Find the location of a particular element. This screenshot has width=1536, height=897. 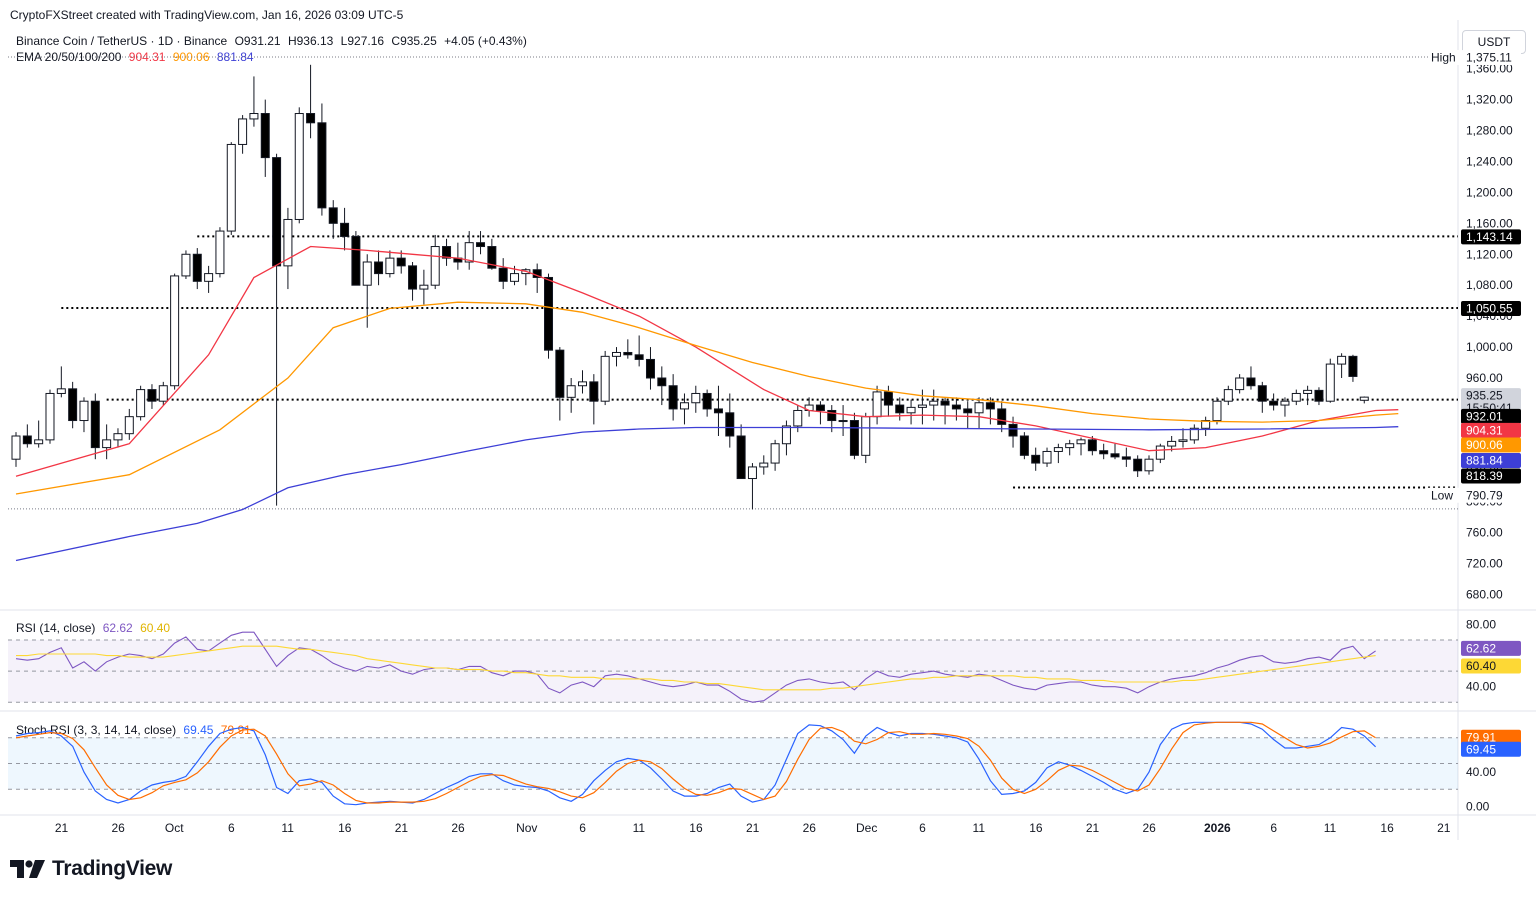

tradingview-logo: TradingView is located at coordinates (91, 869).